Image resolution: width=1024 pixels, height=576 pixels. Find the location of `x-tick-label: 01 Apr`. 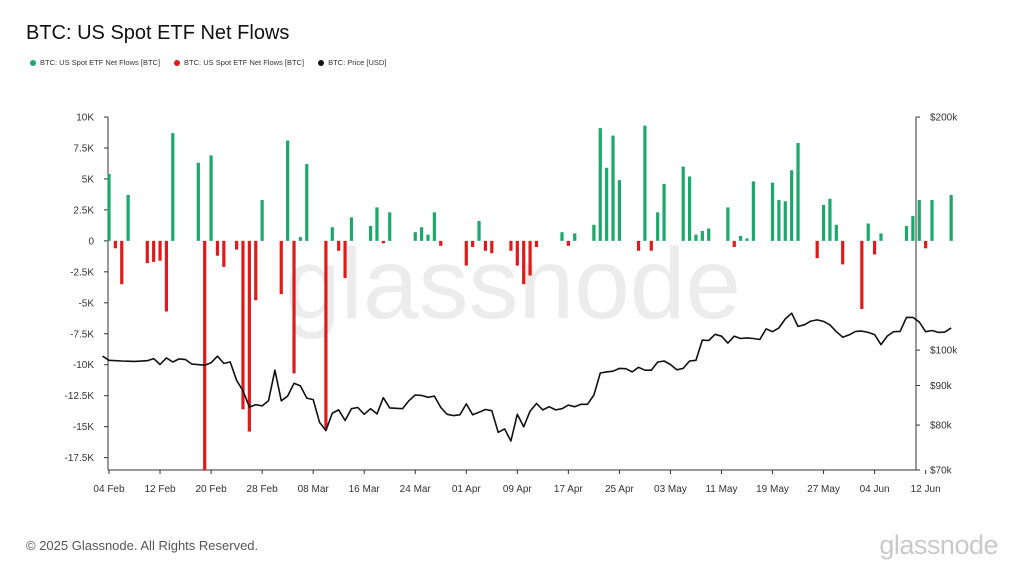

x-tick-label: 01 Apr is located at coordinates (467, 489).